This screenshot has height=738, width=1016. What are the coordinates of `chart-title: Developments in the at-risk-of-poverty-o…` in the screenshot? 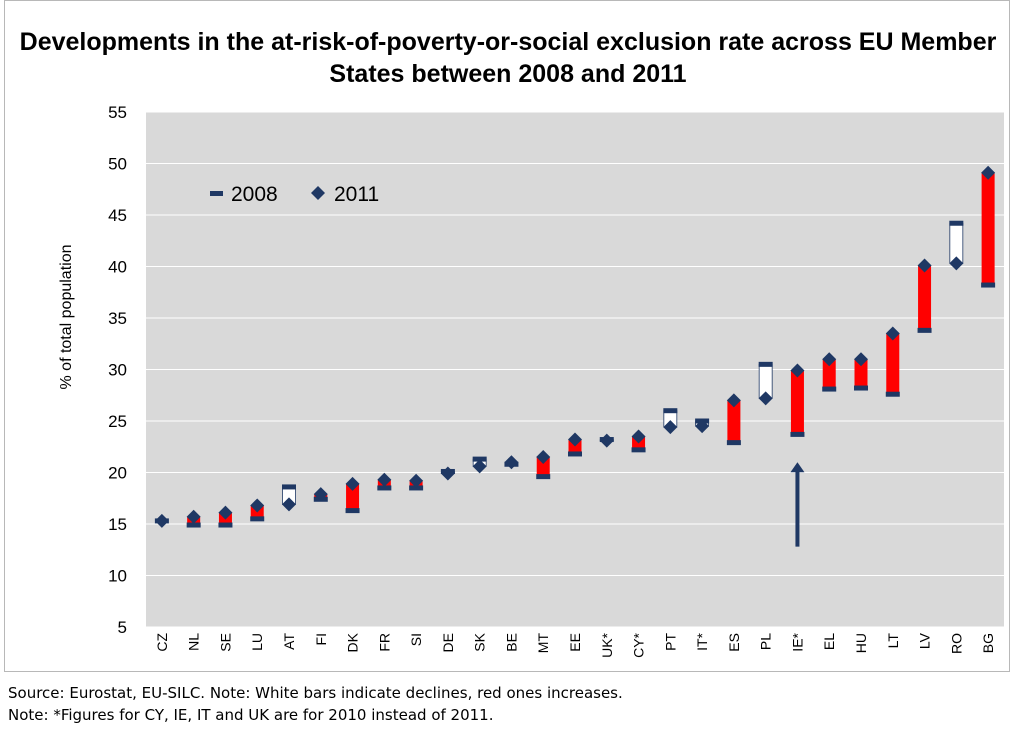 It's located at (508, 58).